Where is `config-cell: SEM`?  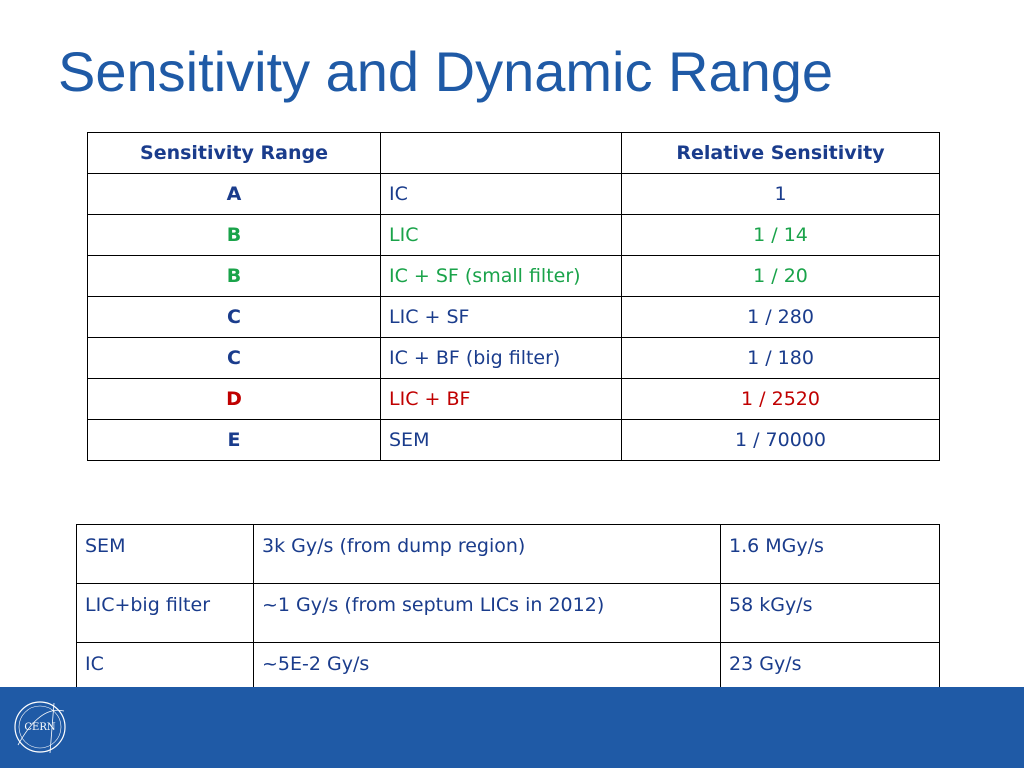
config-cell: SEM is located at coordinates (501, 440).